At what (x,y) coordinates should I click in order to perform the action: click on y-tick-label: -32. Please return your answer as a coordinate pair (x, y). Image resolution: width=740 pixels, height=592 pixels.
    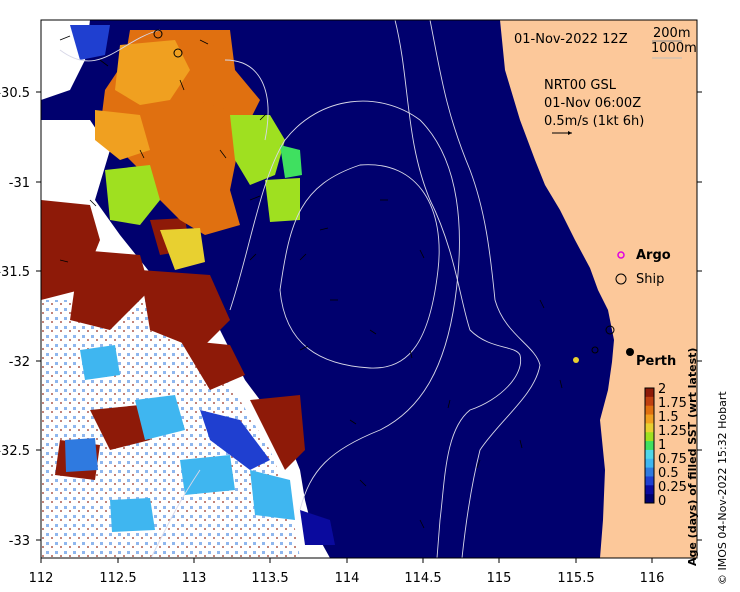
    Looking at the image, I should click on (19, 362).